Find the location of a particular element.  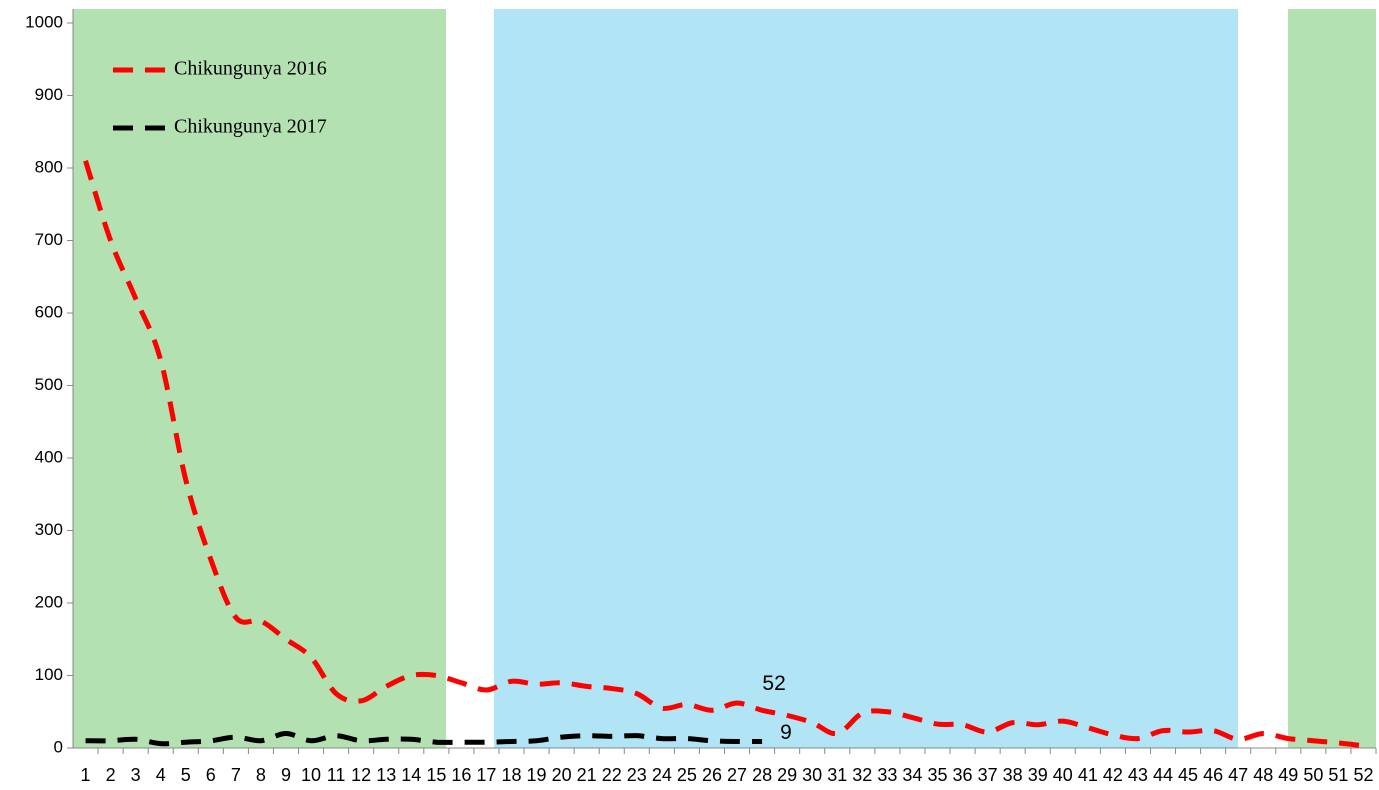

x-tick-label: 18 is located at coordinates (511, 775).